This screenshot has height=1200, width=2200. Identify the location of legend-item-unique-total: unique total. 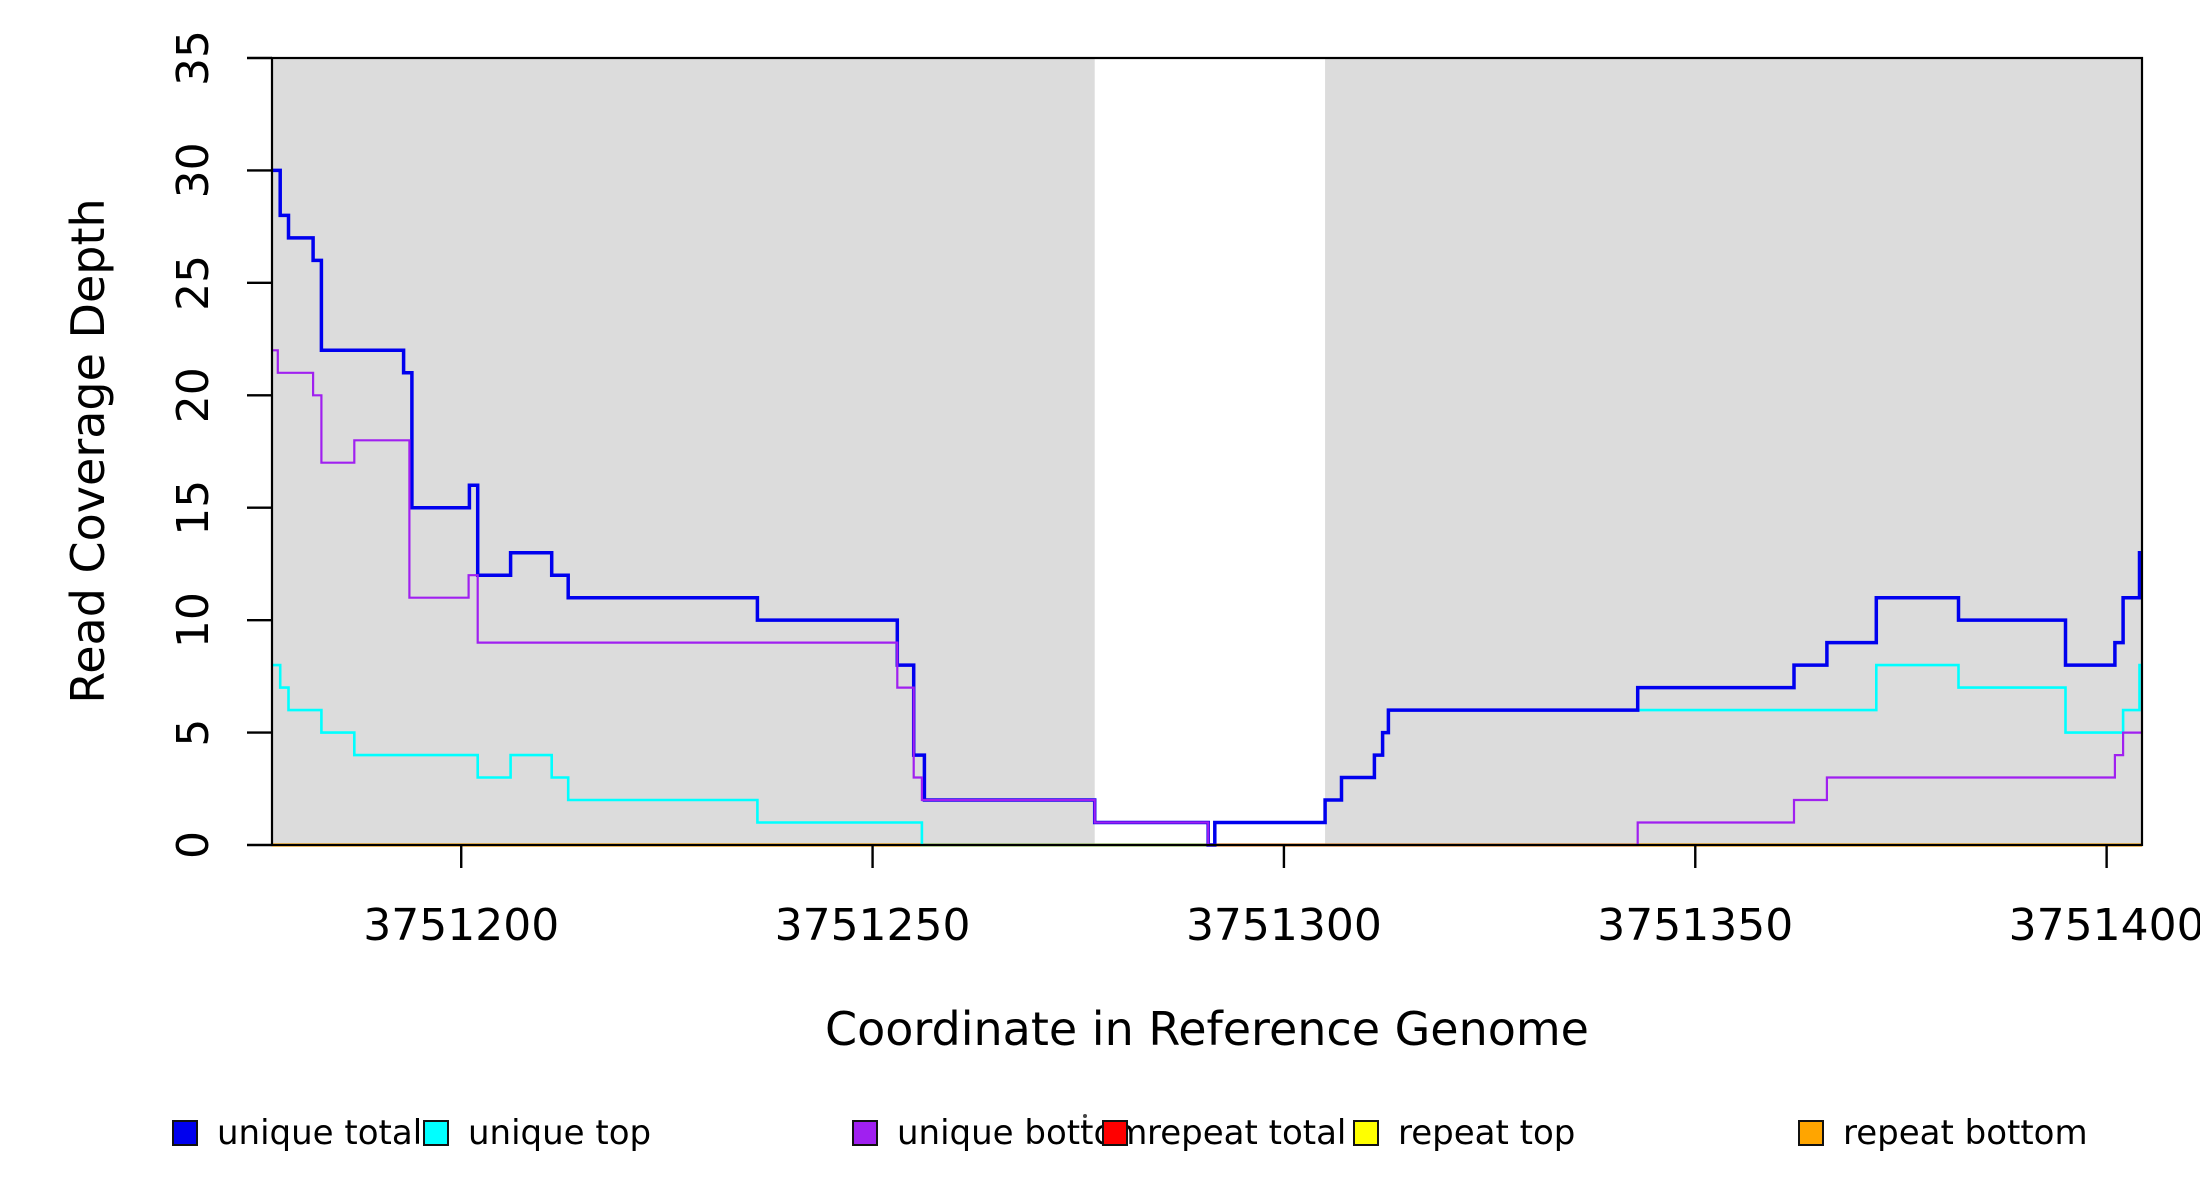
(297, 1133).